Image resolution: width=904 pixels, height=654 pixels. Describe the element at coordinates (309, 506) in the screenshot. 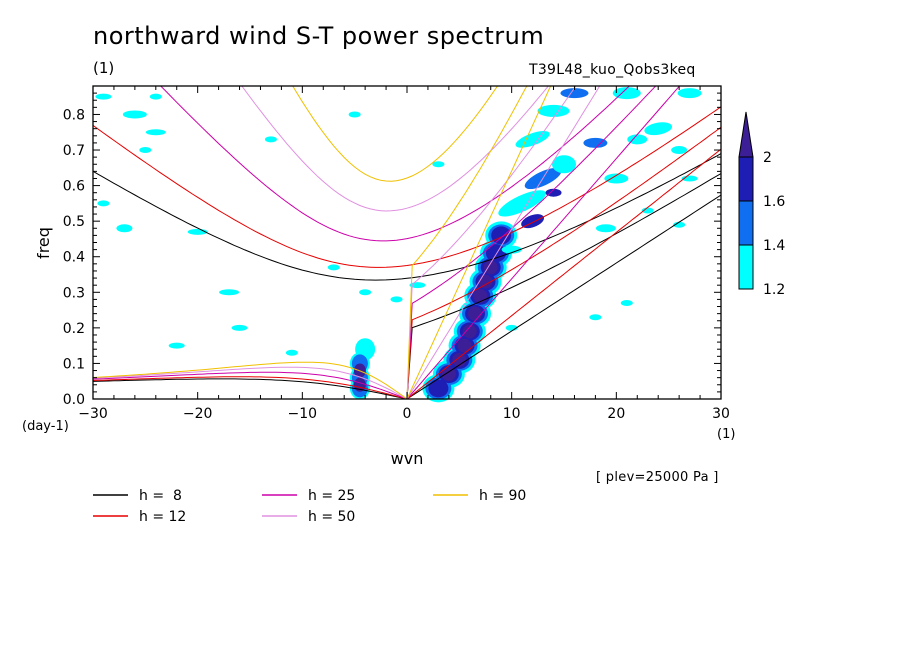

I see `legend: h = 8 h = 12 h = 25 h = 50 h = 90` at that location.